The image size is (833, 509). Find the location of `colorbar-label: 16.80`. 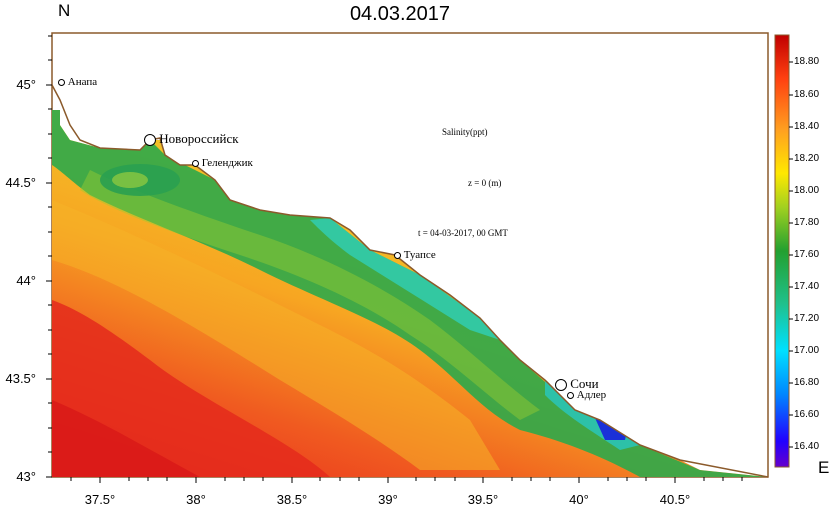

colorbar-label: 16.80 is located at coordinates (807, 382).